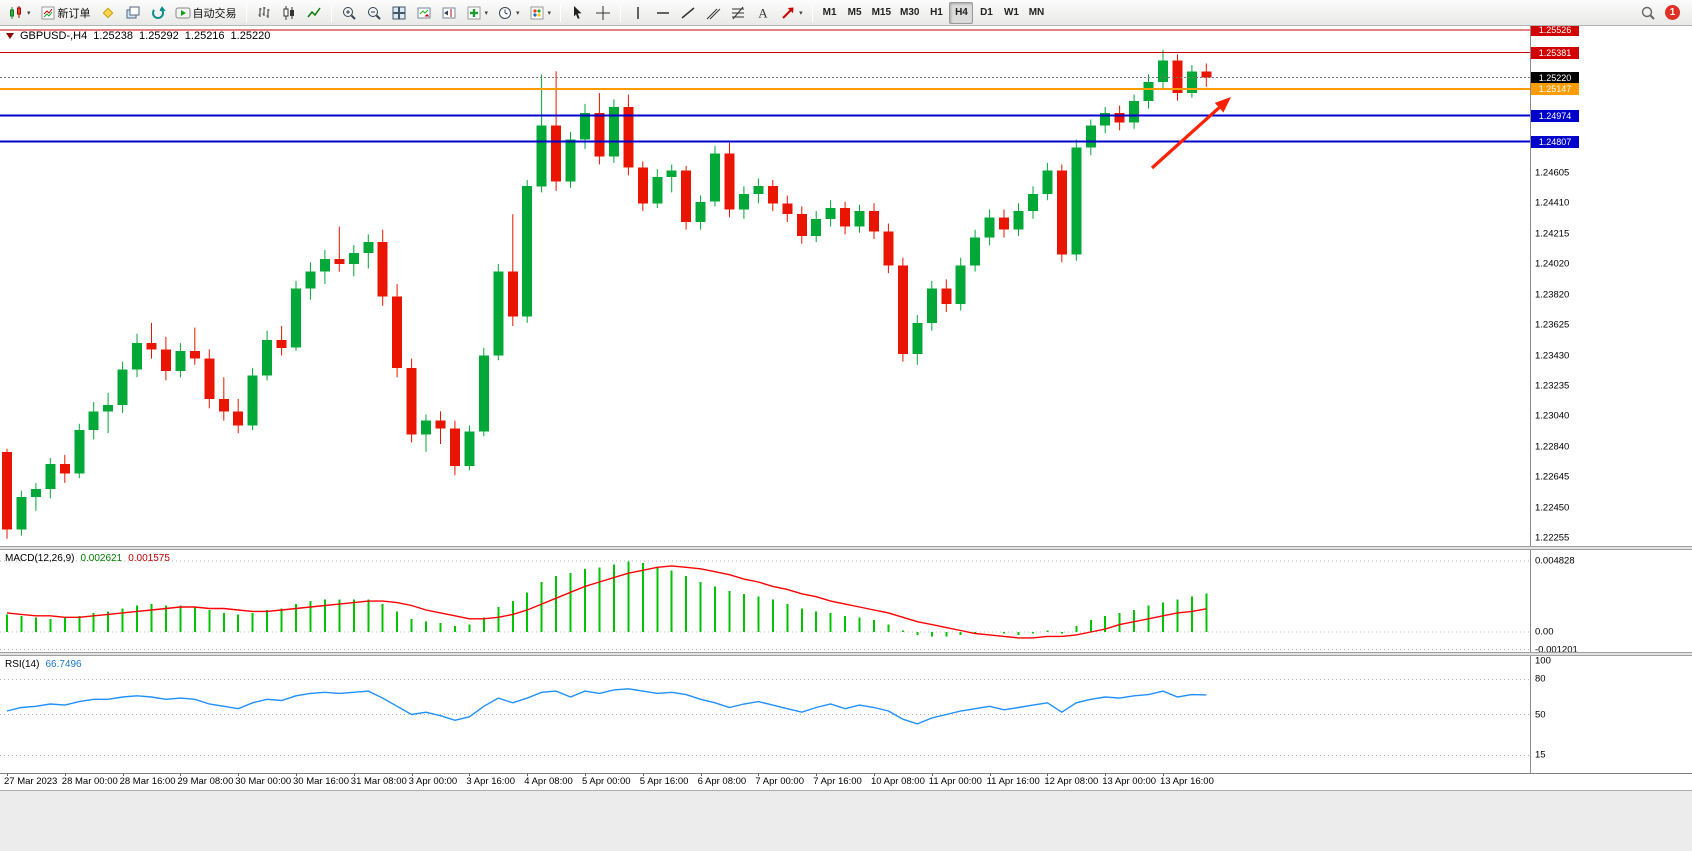 The width and height of the screenshot is (1692, 851). What do you see at coordinates (43, 664) in the screenshot?
I see `rsi-label: RSI(14) 66.7496` at bounding box center [43, 664].